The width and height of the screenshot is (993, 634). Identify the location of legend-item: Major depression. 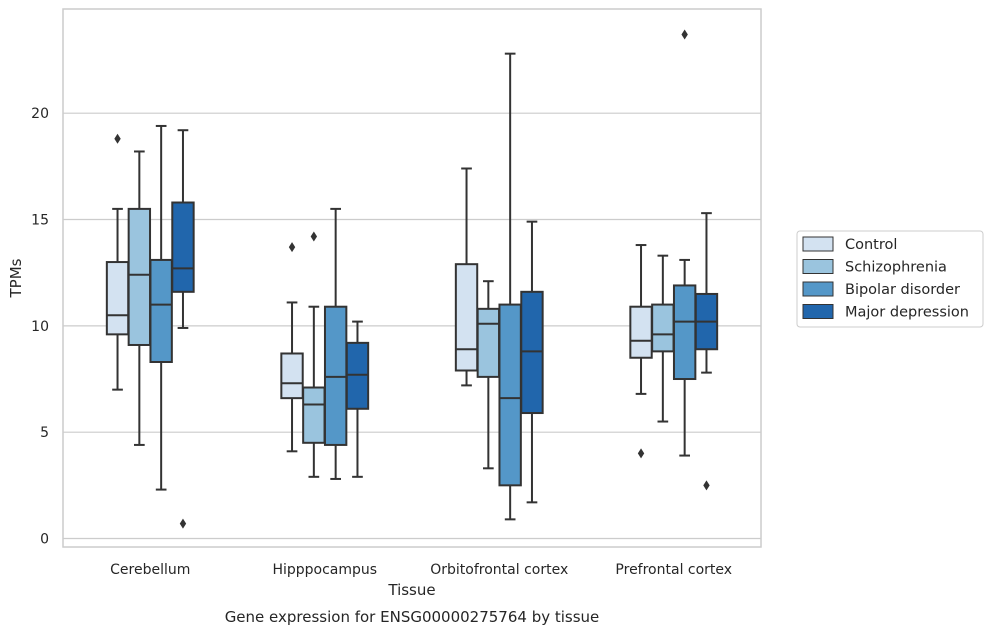
(885, 312).